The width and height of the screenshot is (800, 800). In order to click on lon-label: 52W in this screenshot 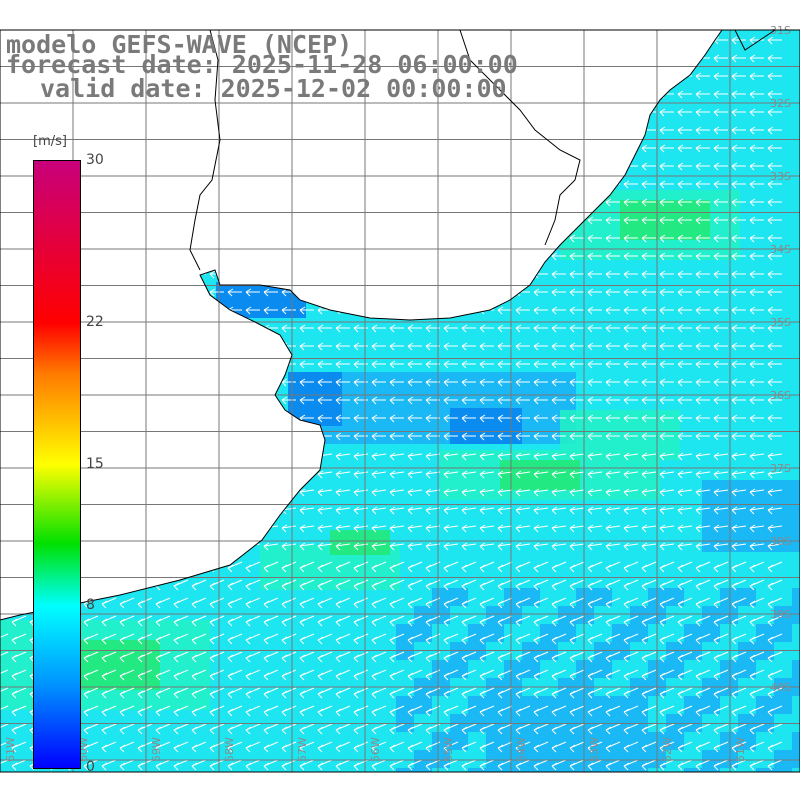, I will do `click(667, 749)`.